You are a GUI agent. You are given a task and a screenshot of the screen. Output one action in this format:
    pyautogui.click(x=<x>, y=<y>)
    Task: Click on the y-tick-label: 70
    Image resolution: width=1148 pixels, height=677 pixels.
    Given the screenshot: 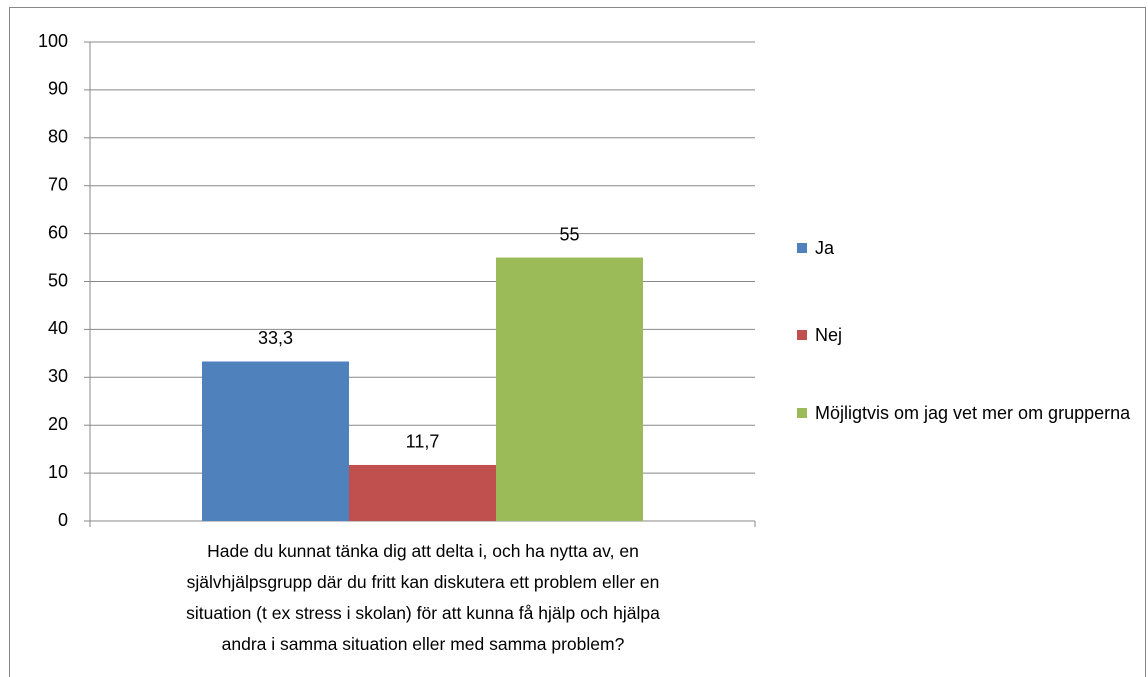 What is the action you would take?
    pyautogui.click(x=58, y=184)
    